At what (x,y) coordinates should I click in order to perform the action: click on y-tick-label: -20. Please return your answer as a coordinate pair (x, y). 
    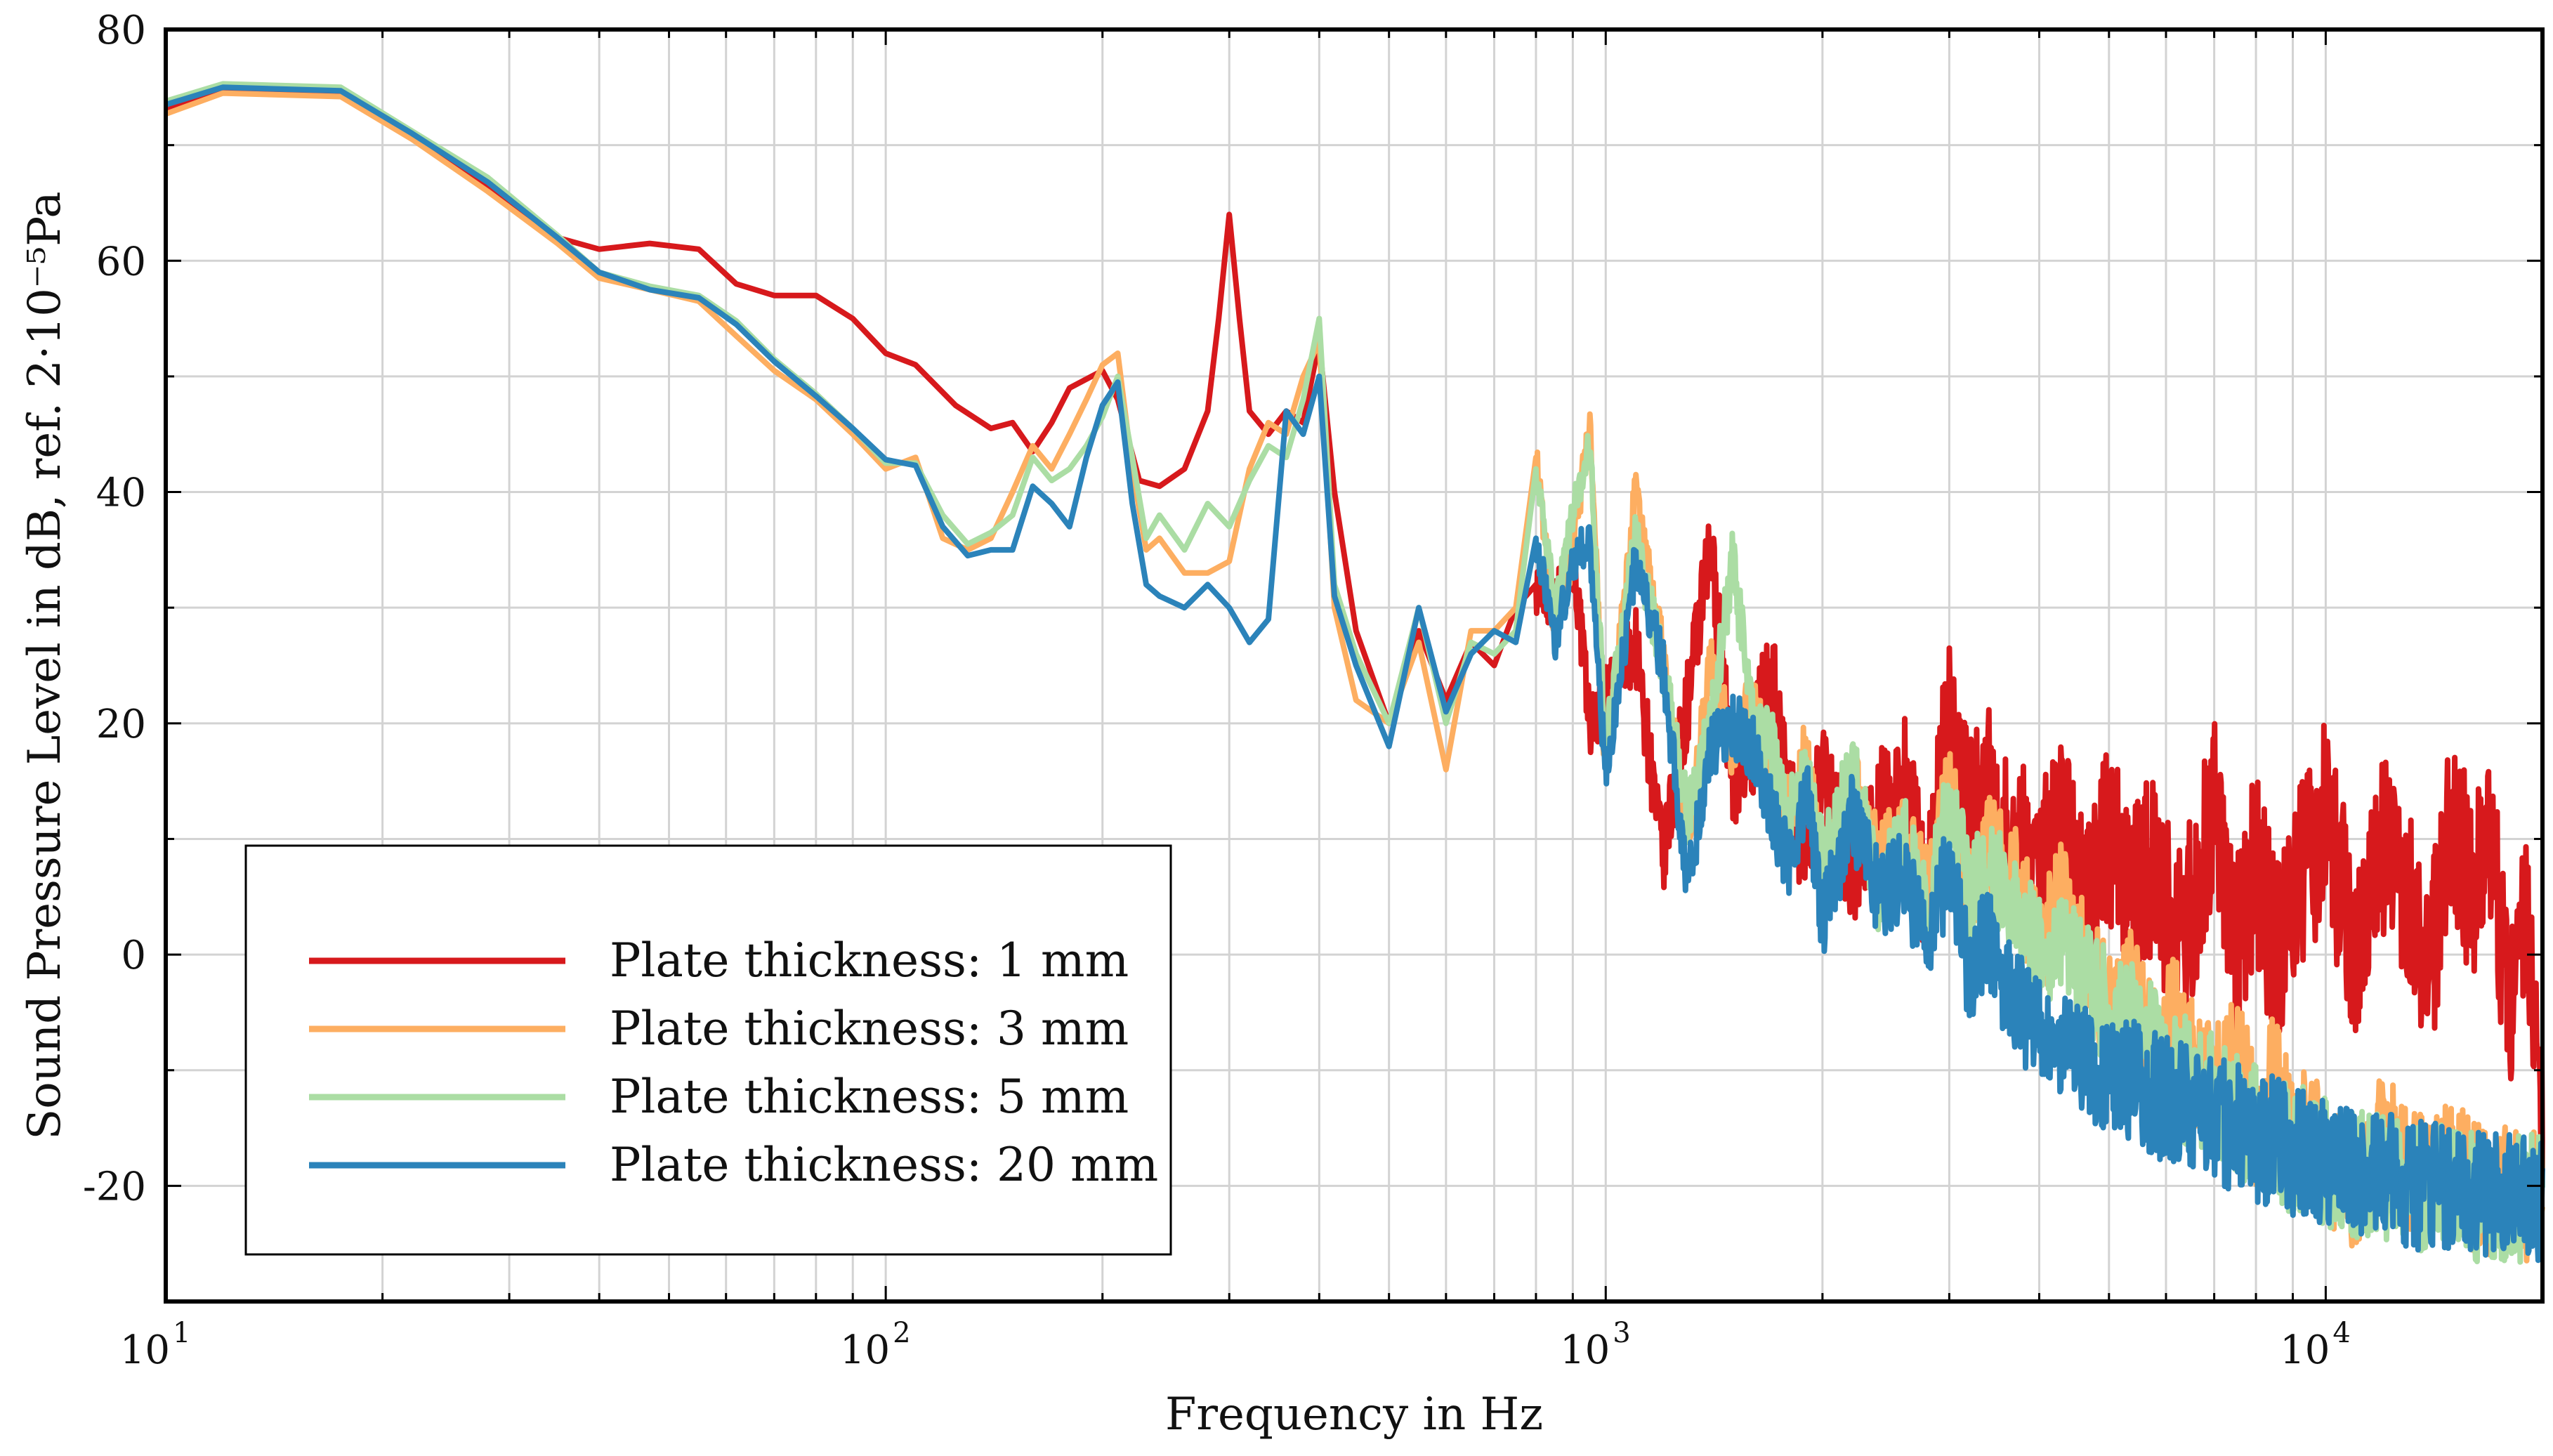
    Looking at the image, I should click on (114, 1186).